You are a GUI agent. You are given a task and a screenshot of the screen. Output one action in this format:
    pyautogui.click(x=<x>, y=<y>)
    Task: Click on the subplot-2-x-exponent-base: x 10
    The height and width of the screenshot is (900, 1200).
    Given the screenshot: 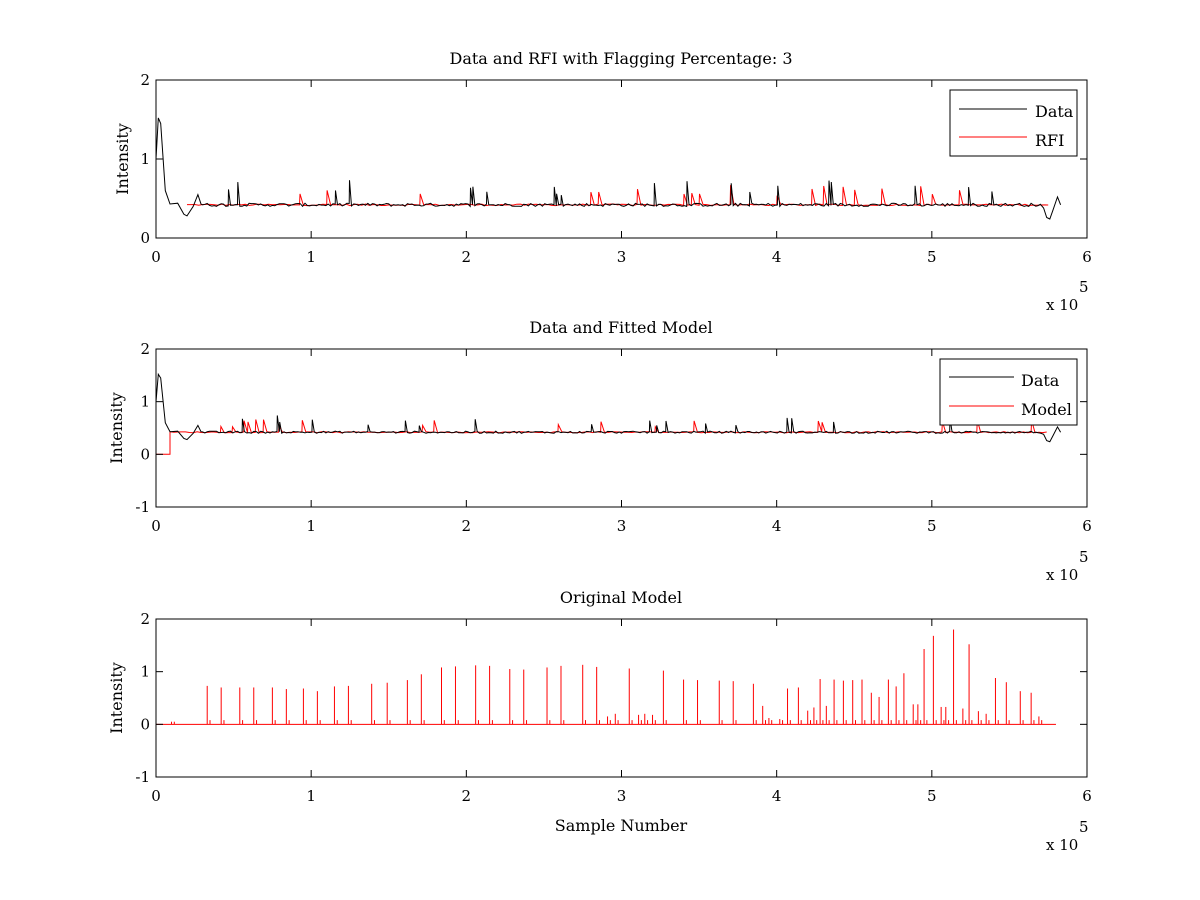 What is the action you would take?
    pyautogui.click(x=1062, y=575)
    